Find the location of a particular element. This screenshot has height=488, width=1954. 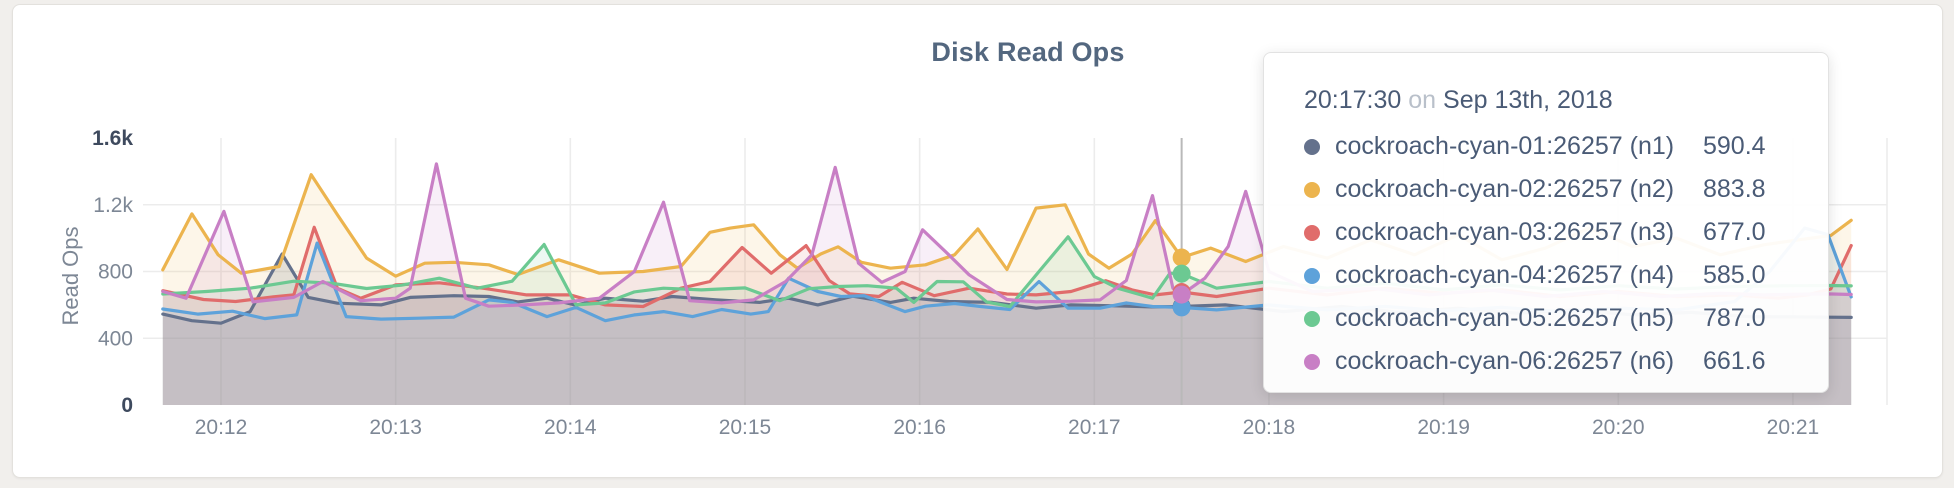

x-tick-label: 20:17 is located at coordinates (1094, 427).